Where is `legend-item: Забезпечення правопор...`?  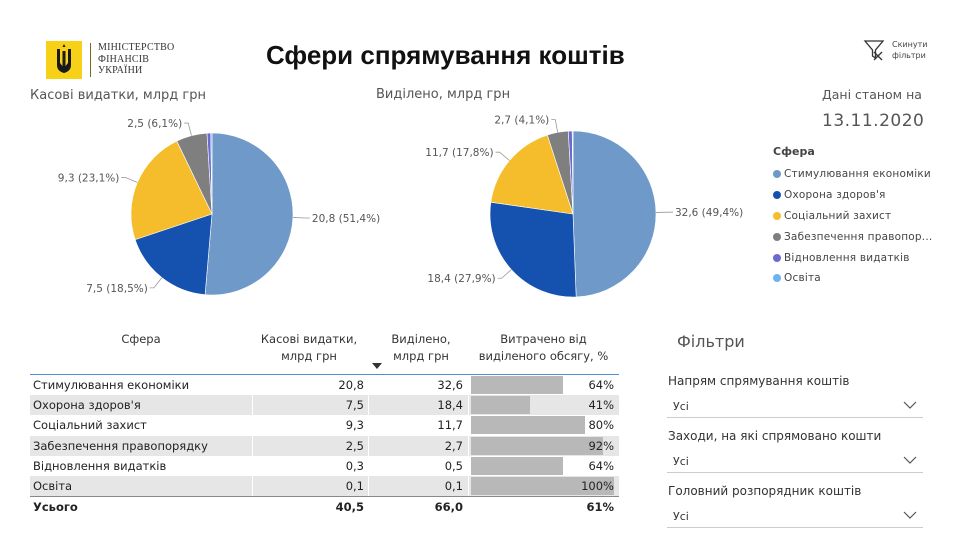 legend-item: Забезпечення правопор... is located at coordinates (852, 236).